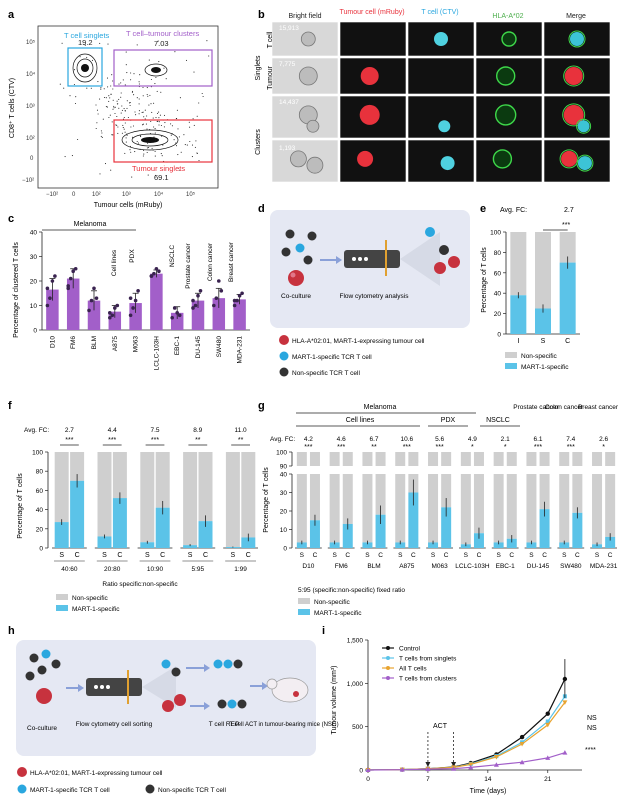 The image size is (625, 800). What do you see at coordinates (505, 439) in the screenshot?
I see `g-avgfc: 2.1` at bounding box center [505, 439].